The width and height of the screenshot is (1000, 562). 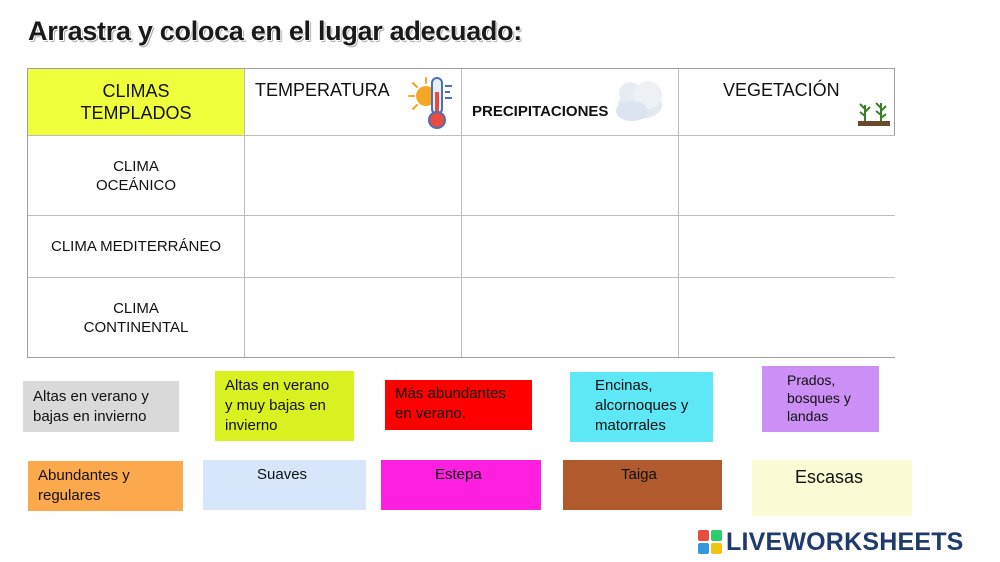 What do you see at coordinates (570, 102) in the screenshot?
I see `header-precipitaciones: PRECIPITACIONES` at bounding box center [570, 102].